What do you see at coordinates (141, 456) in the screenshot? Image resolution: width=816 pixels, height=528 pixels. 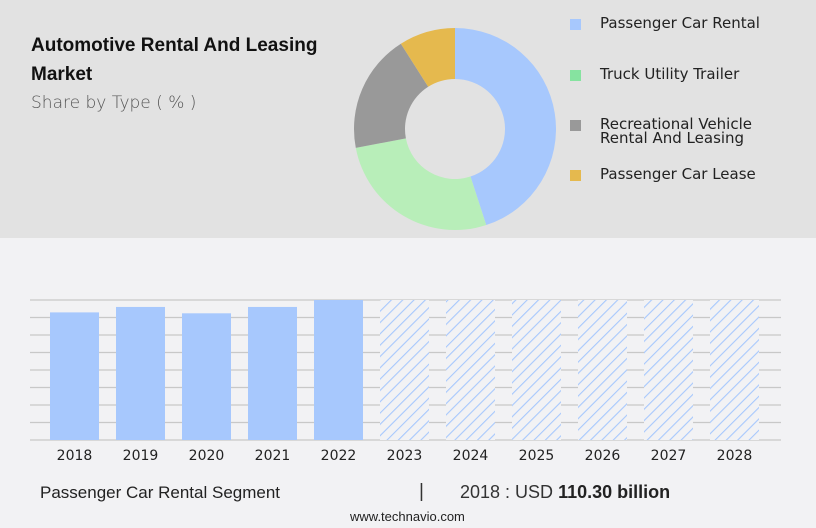 I see `x-tick-label: 2019` at bounding box center [141, 456].